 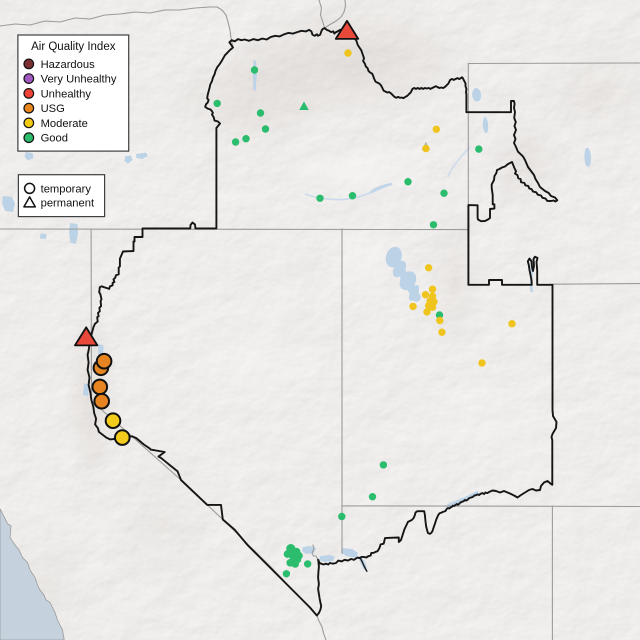 What do you see at coordinates (68, 203) in the screenshot?
I see `svg-text: permanent` at bounding box center [68, 203].